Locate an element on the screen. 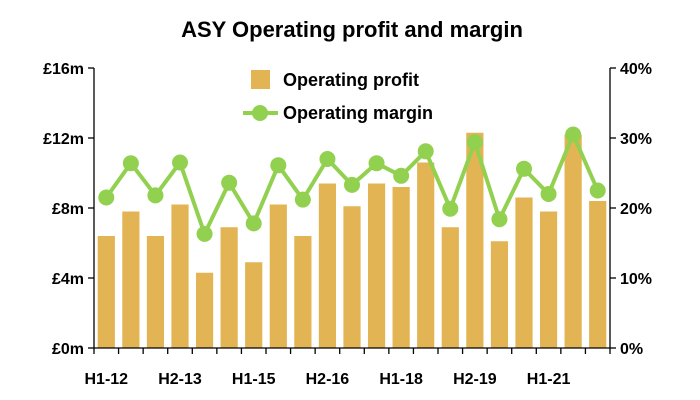 This screenshot has height=400, width=700. left-tick-label: £8m is located at coordinates (68, 209).